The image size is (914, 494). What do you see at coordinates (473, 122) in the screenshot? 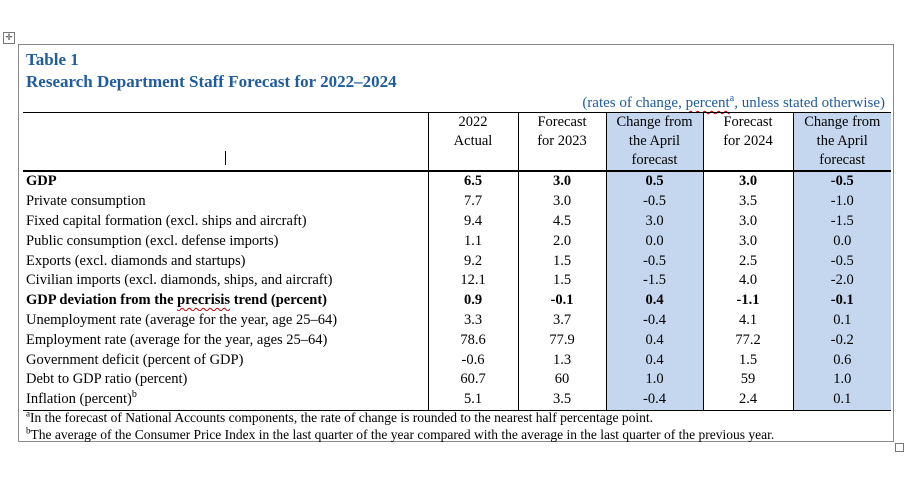
I see `column-header-line: 2022` at bounding box center [473, 122].